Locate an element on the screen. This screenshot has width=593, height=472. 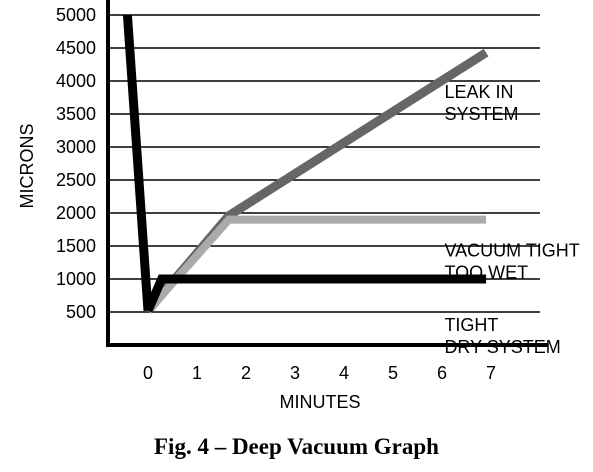
y-tick-label-4500: 4500 is located at coordinates (76, 48).